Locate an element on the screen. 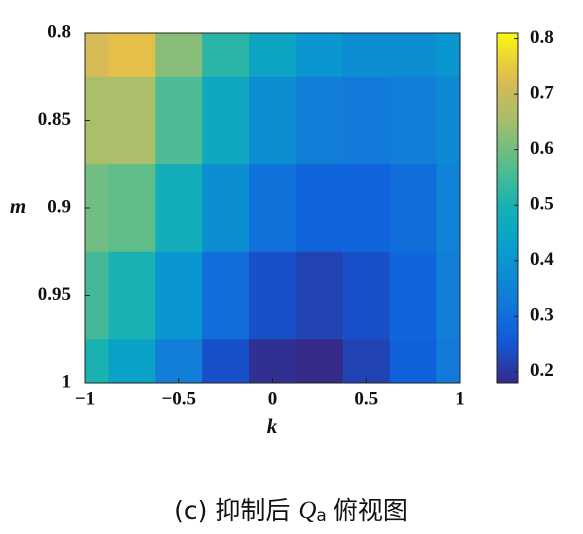  y-tick-label: 0.95 is located at coordinates (54, 294).